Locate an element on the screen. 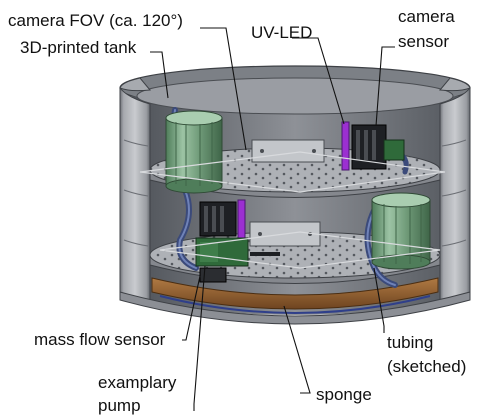 The width and height of the screenshot is (487, 418). label-pump-line2: pump is located at coordinates (119, 405).